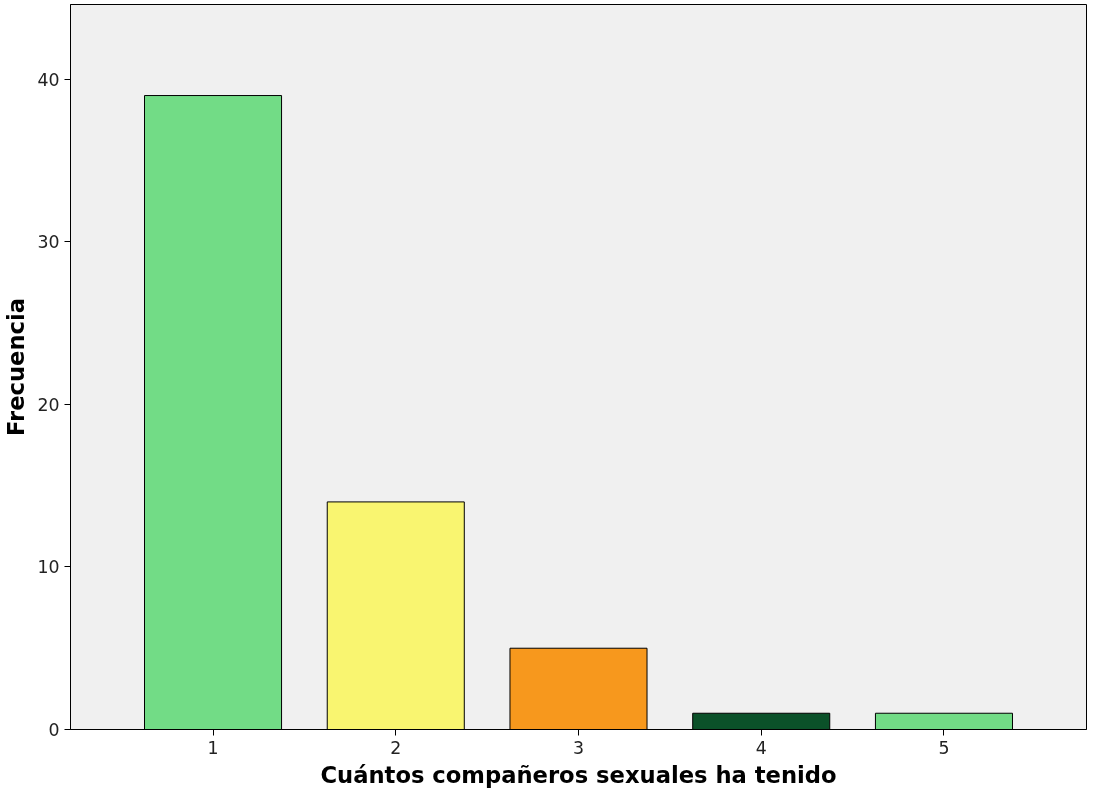  I want to click on y-tick-label: 30, so click(48, 242).